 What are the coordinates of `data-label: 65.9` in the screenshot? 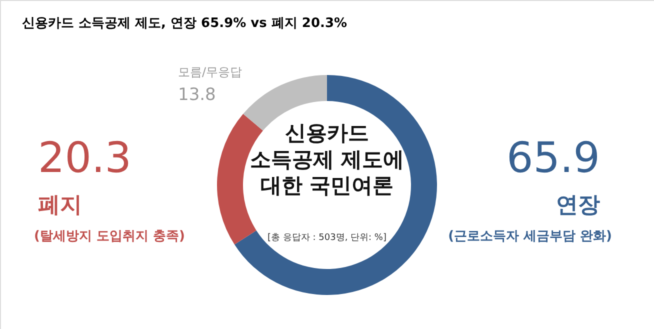 It's located at (553, 157).